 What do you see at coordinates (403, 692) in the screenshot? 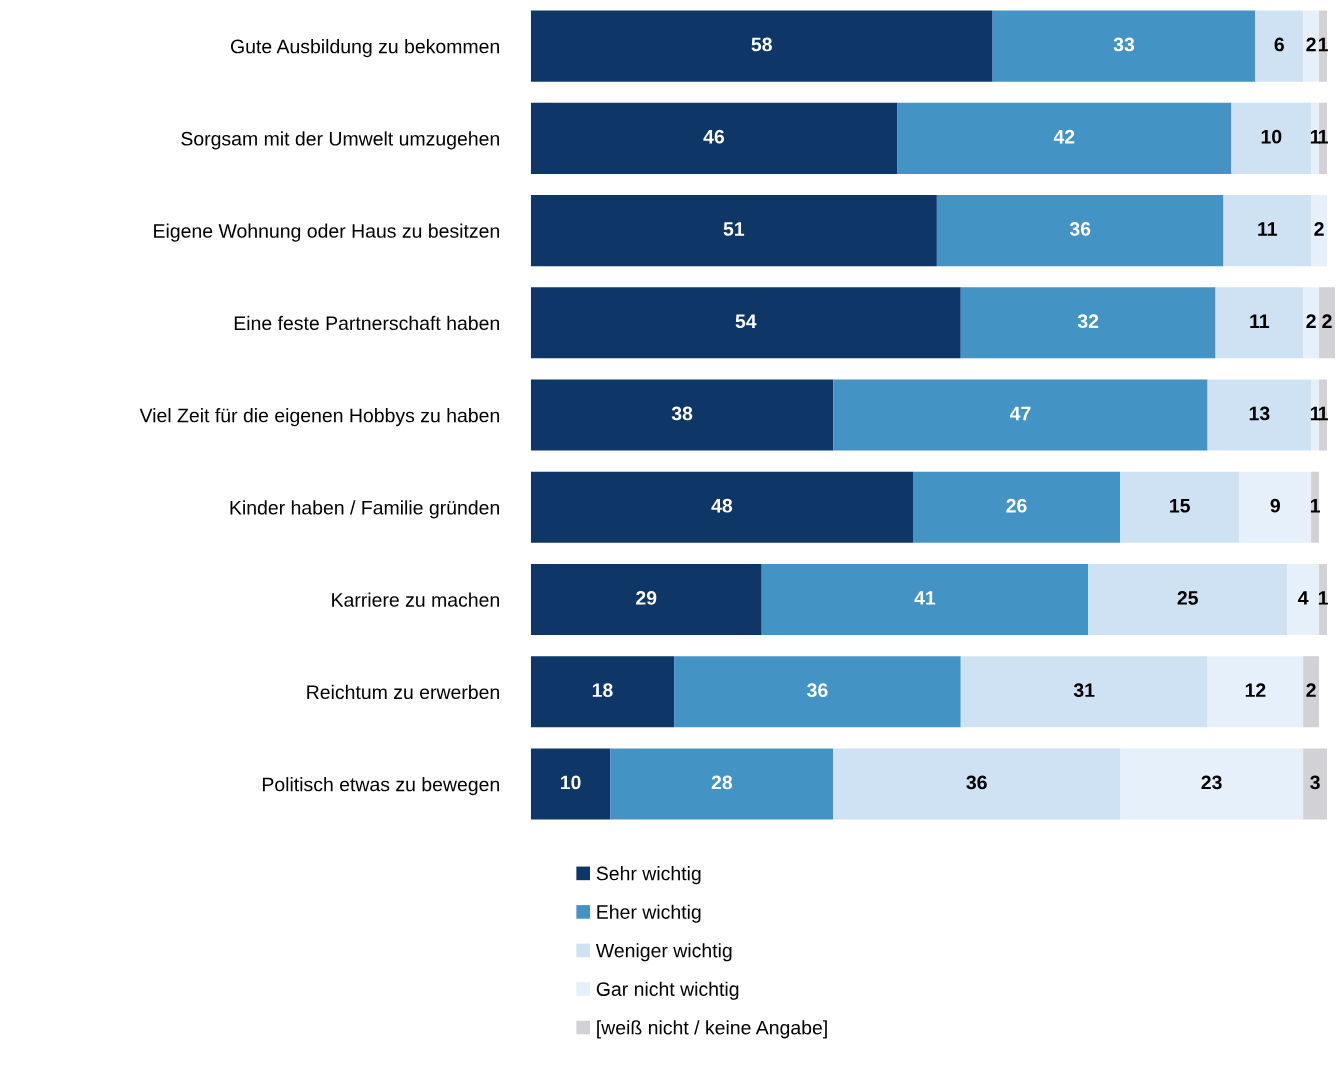
I see `y-tick-label: Reichtum zu erwerben` at bounding box center [403, 692].